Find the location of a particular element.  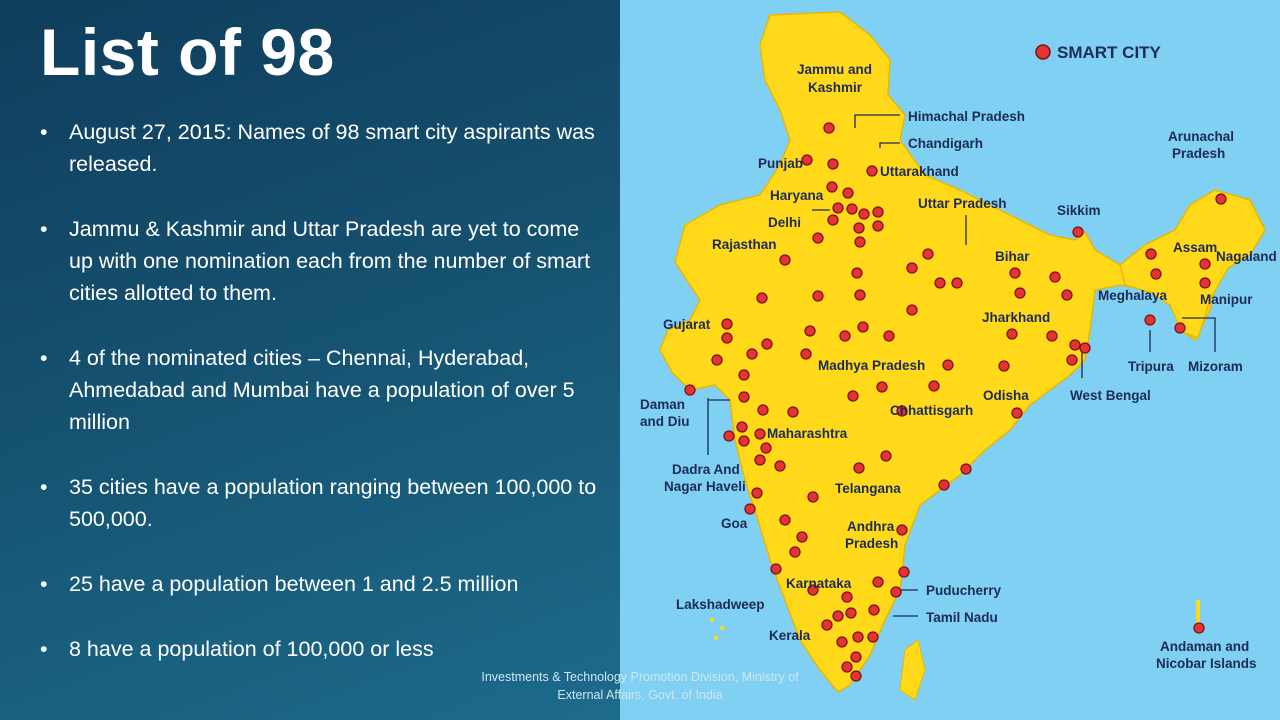

label-dadra-line1: Dadra And is located at coordinates (706, 469).